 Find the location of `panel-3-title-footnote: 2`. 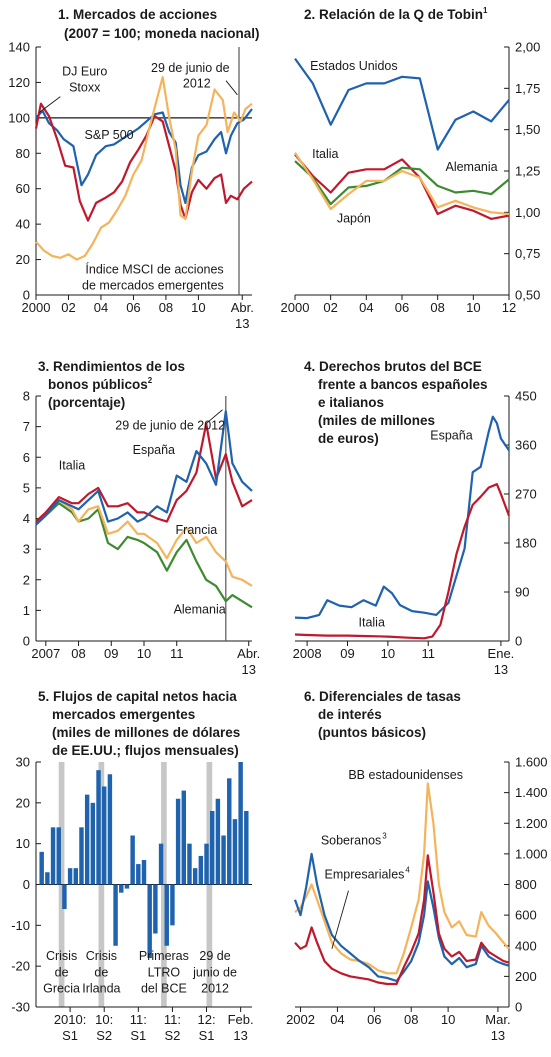

panel-3-title-footnote: 2 is located at coordinates (150, 380).